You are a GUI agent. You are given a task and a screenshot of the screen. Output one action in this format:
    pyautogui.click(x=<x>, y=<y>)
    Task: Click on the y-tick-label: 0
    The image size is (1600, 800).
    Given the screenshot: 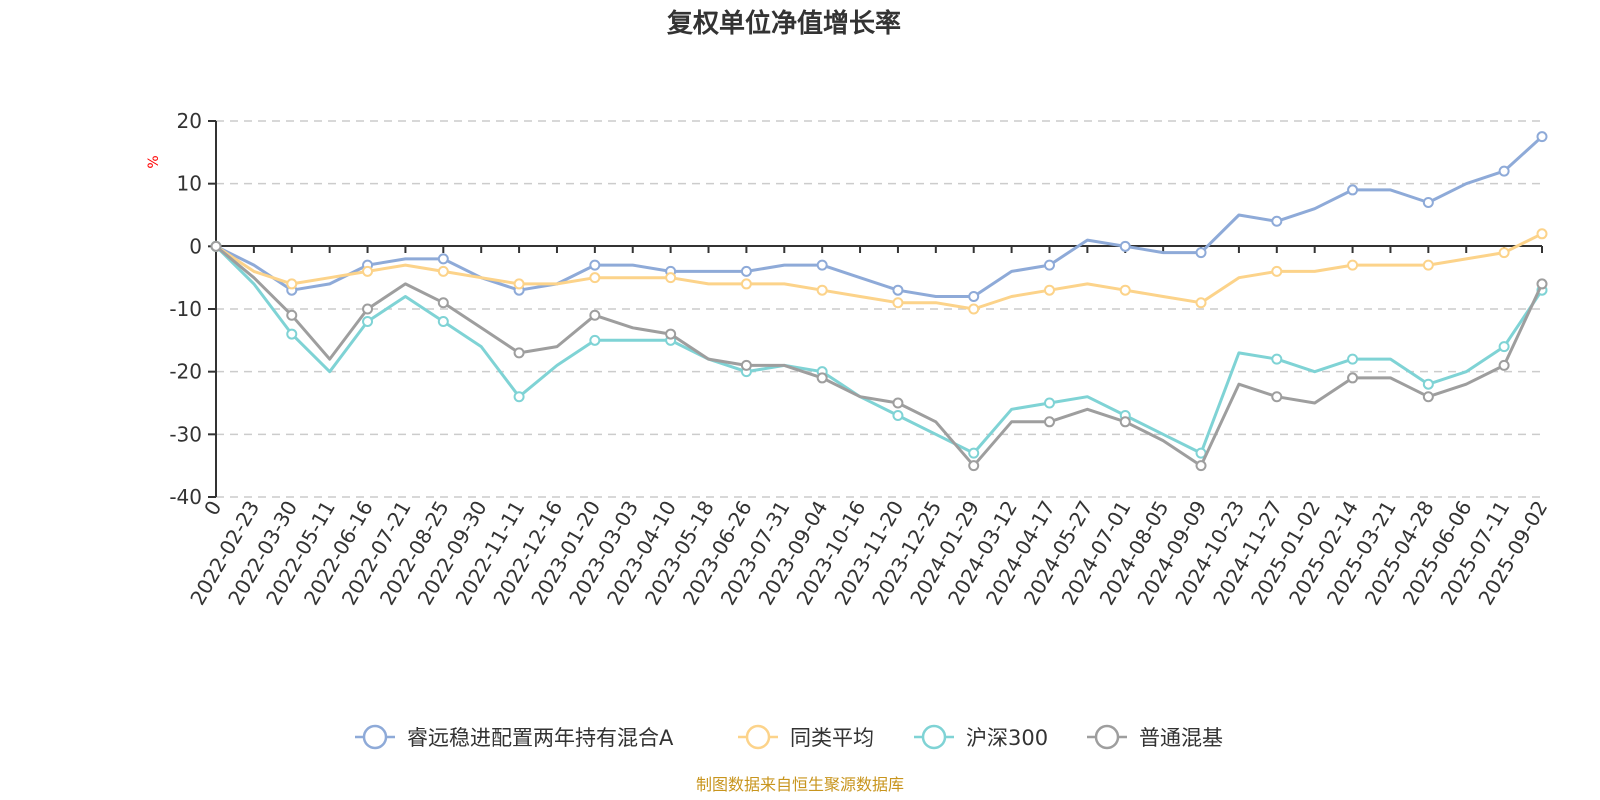 What is the action you would take?
    pyautogui.click(x=195, y=246)
    